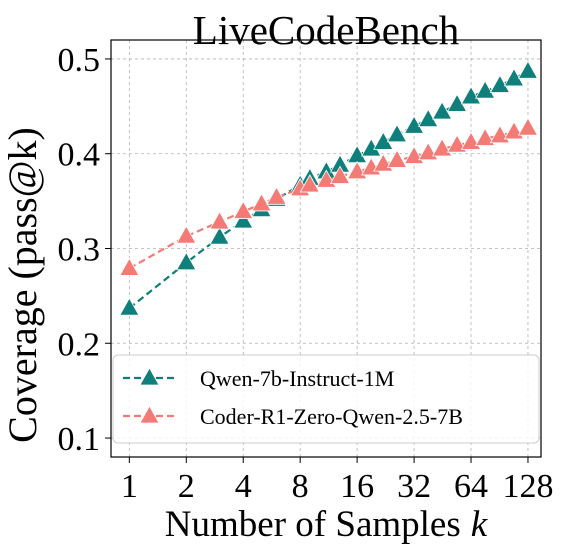  I want to click on x-tick-label: 4, so click(243, 486).